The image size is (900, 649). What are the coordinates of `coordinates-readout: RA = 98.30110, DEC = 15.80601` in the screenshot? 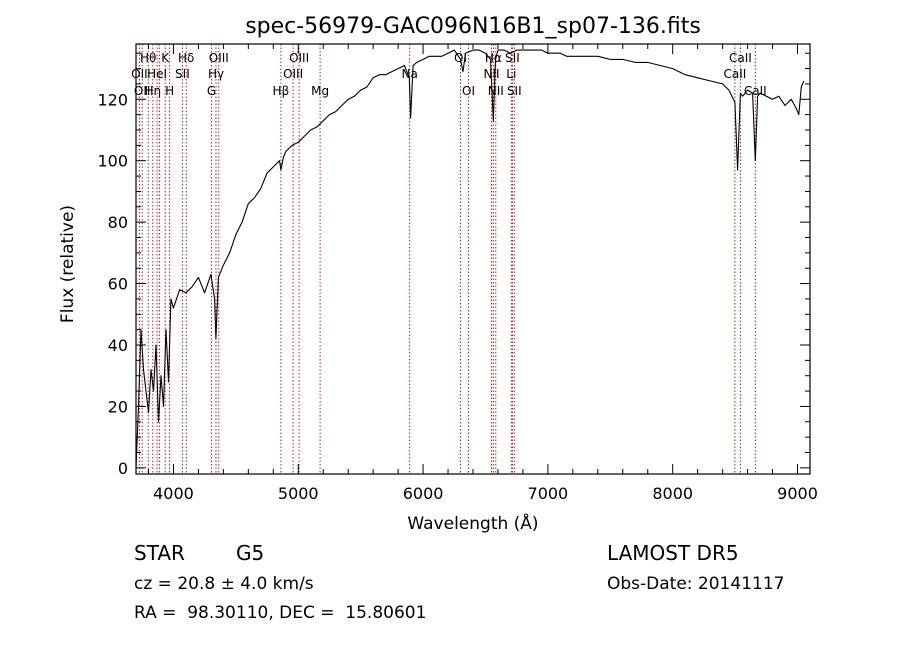 It's located at (280, 613).